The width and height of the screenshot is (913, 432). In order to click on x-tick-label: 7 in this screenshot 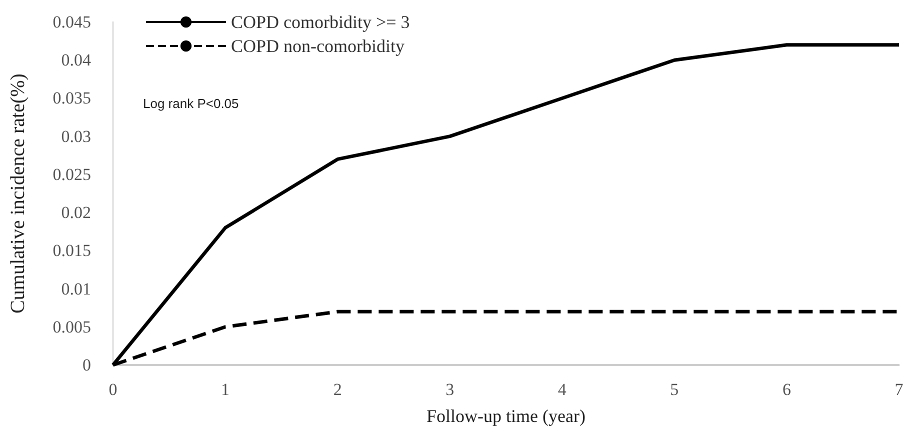, I will do `click(899, 389)`.